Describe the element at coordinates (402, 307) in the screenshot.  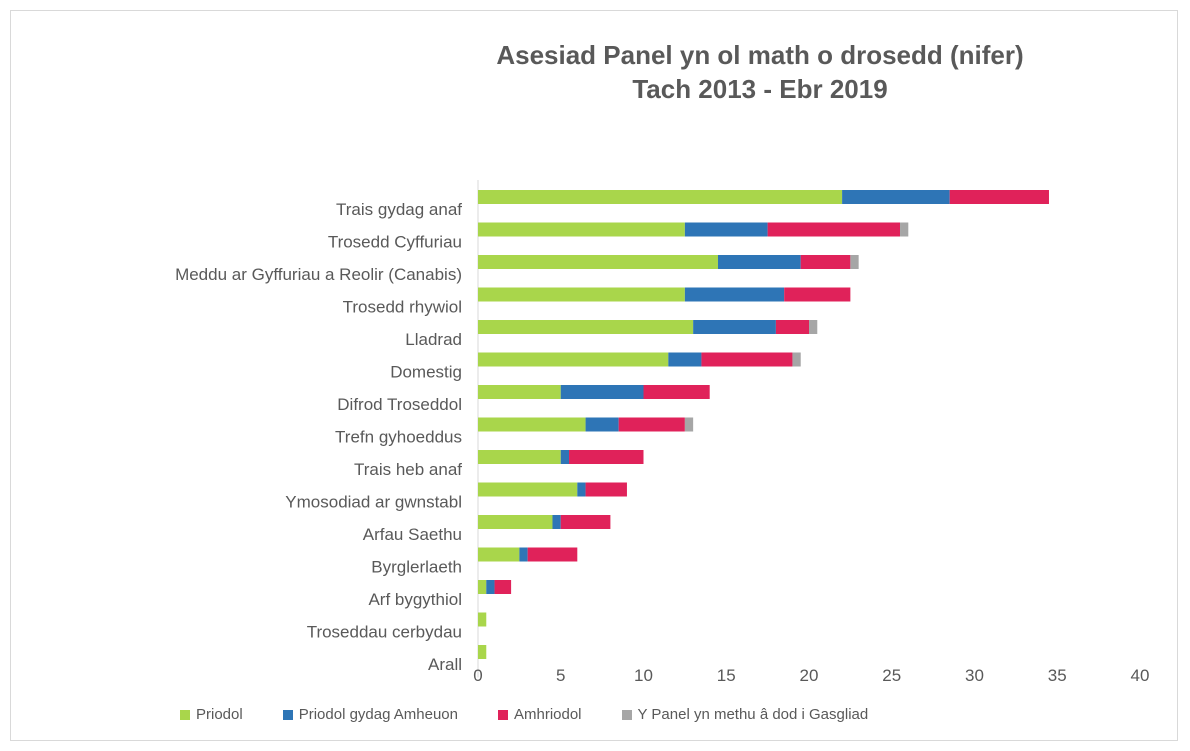
I see `category-label: Trosedd rhywiol` at that location.